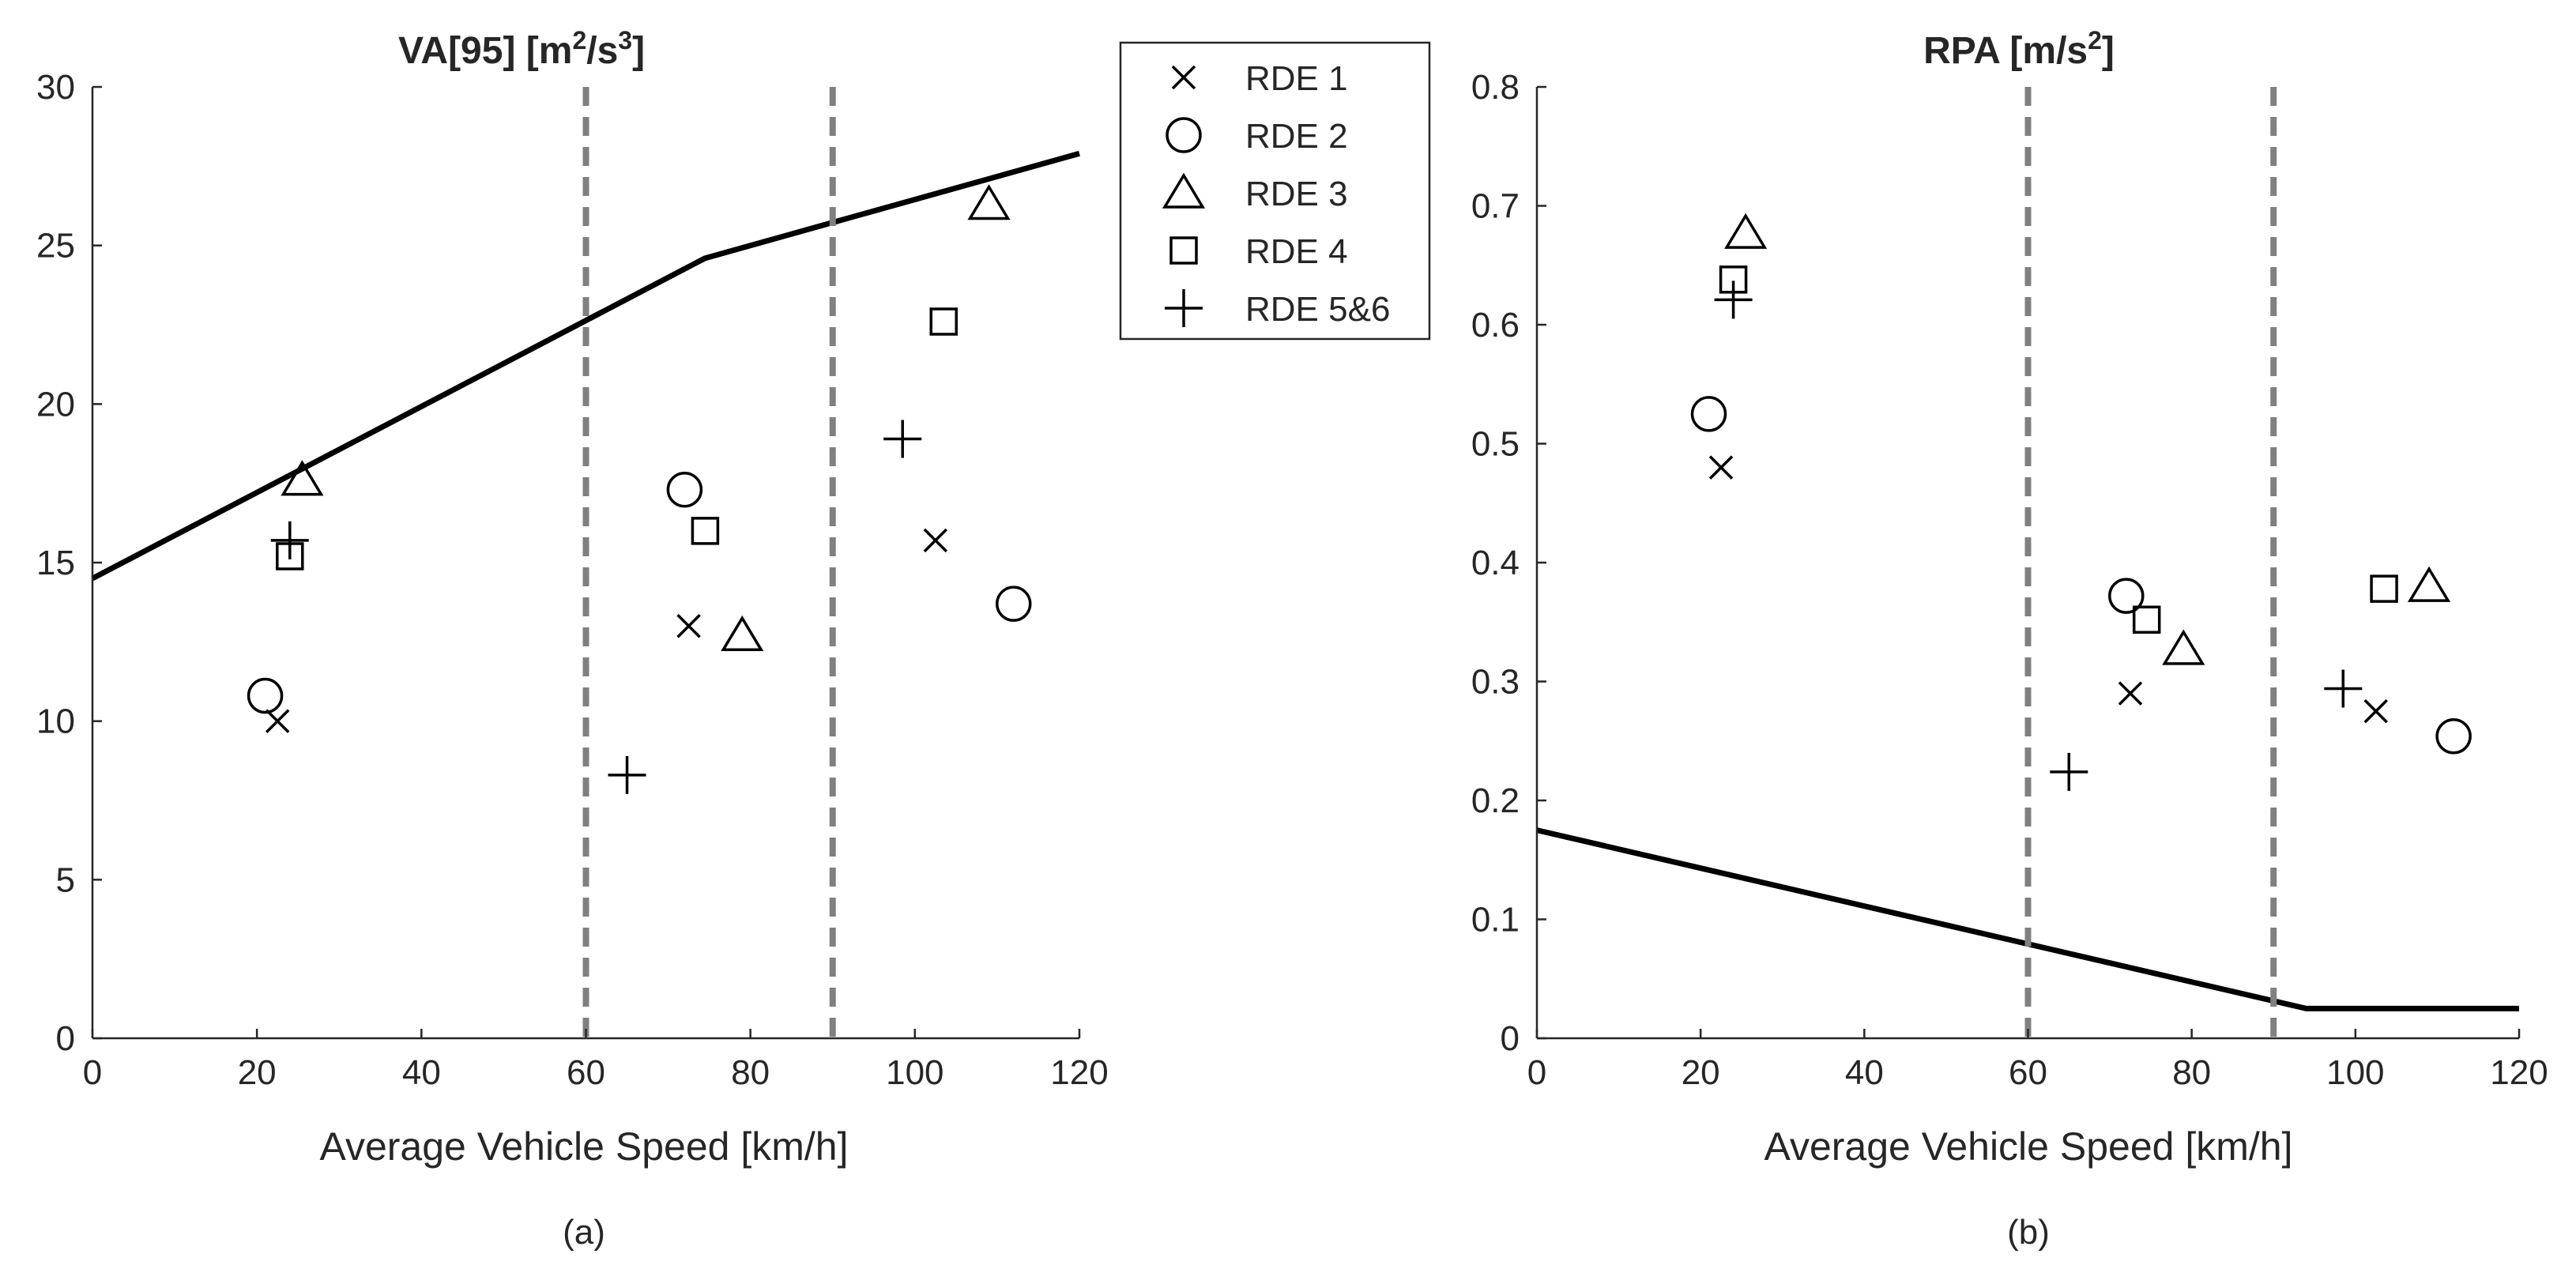  Describe the element at coordinates (2150, 563) in the screenshot. I see `panel-b-threshold-group` at that location.